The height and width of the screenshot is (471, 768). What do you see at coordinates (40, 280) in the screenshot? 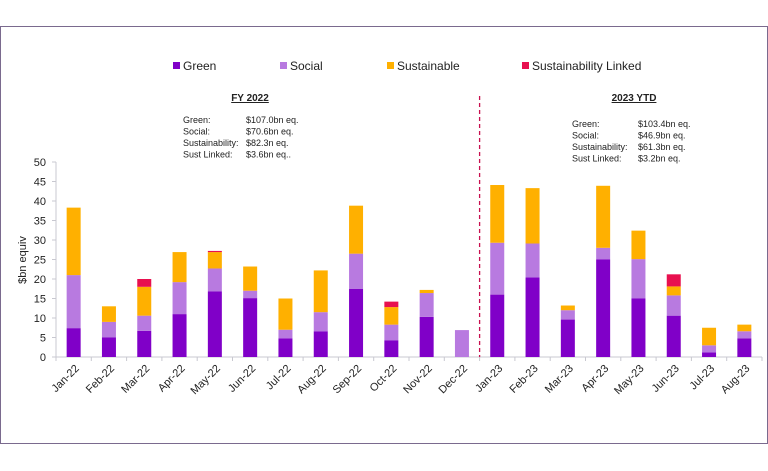
I see `y-tick-label: 20` at bounding box center [40, 280].